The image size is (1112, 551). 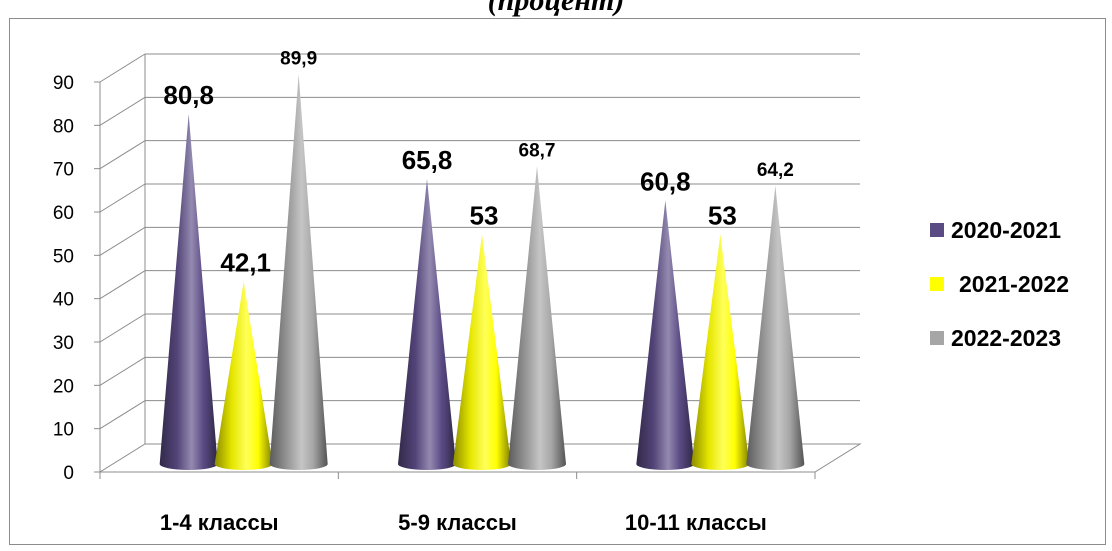 What do you see at coordinates (722, 215) in the screenshot?
I see `data-label-2021-2022-10-11-классы: 53` at bounding box center [722, 215].